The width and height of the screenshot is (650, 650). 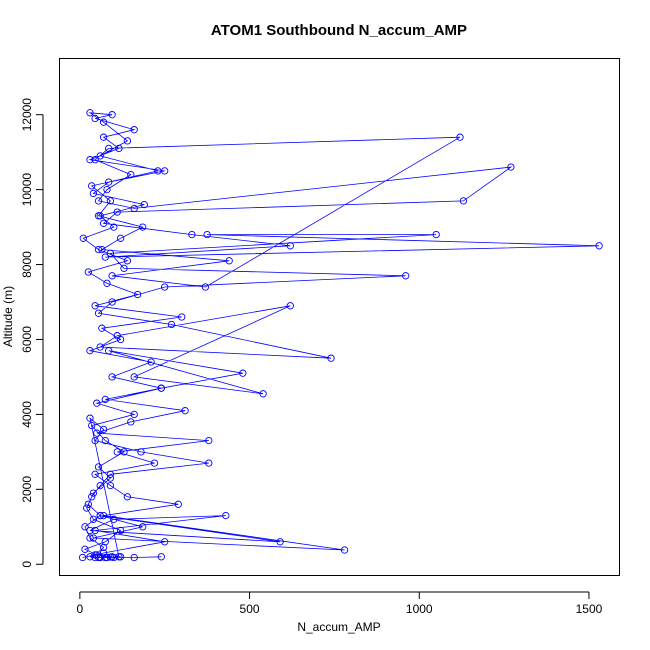 I want to click on chart-title: ATOM1 Southbound N_accum_AMP, so click(x=339, y=30).